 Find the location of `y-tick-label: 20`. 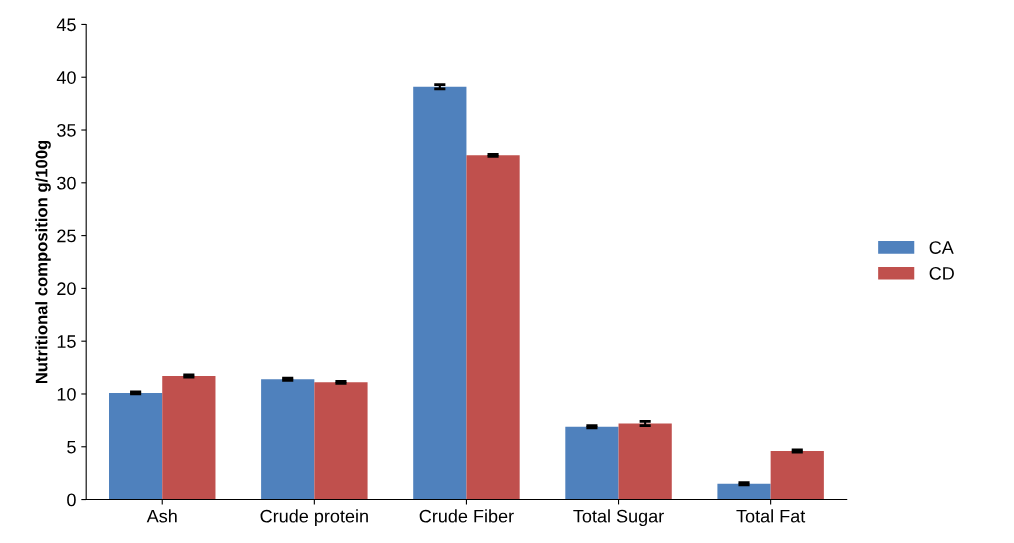

y-tick-label: 20 is located at coordinates (66, 289).